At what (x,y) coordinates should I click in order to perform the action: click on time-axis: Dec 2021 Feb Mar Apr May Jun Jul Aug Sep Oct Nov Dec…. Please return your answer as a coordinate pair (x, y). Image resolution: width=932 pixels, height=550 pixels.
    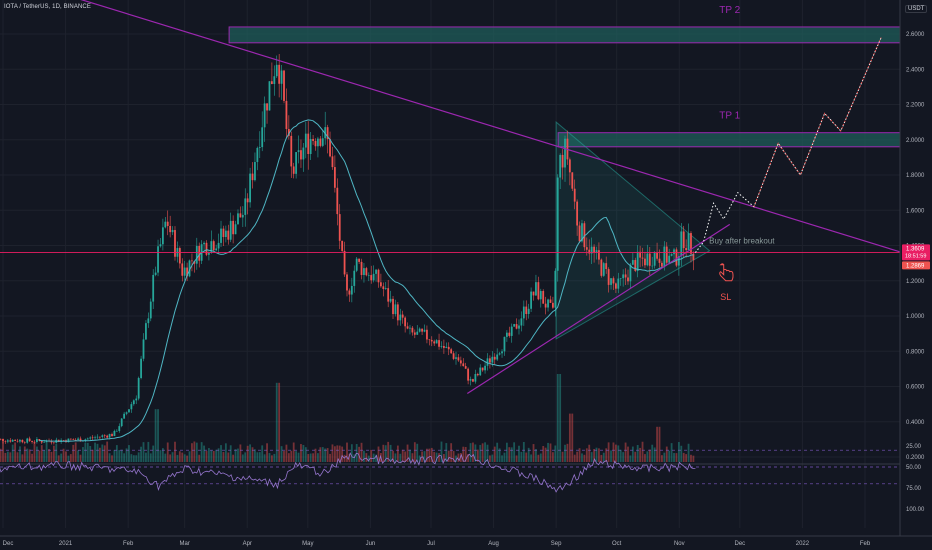
    Looking at the image, I should click on (466, 542).